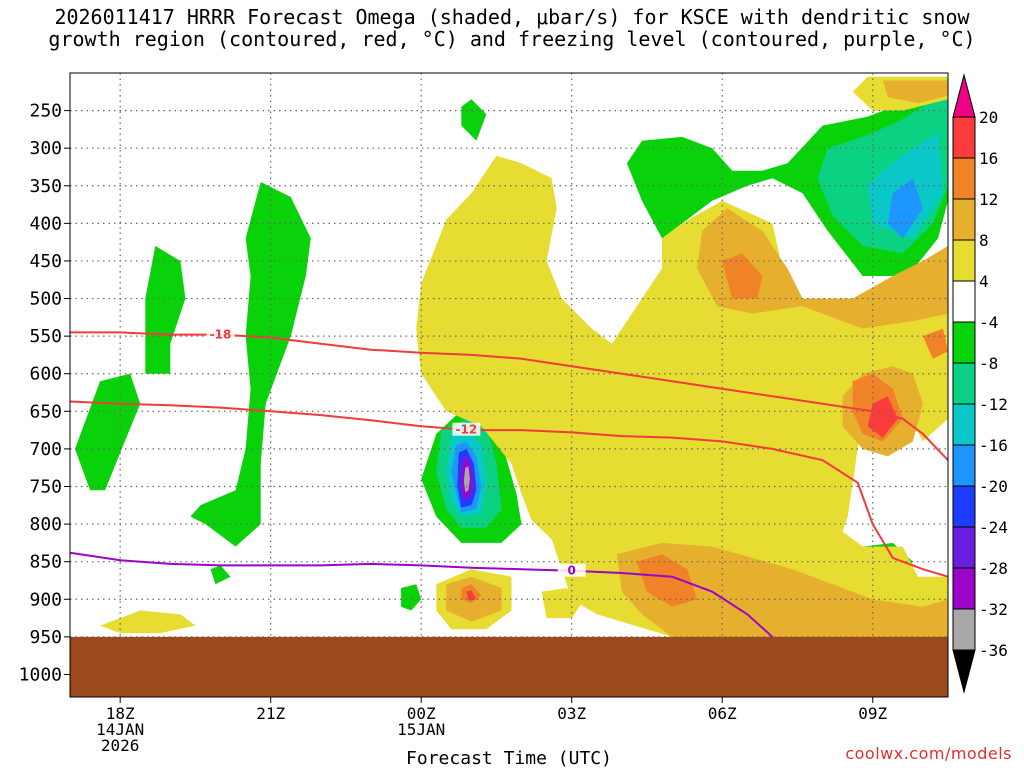 This screenshot has height=768, width=1024. I want to click on x-tick-label-3-0: 21Z, so click(270, 713).